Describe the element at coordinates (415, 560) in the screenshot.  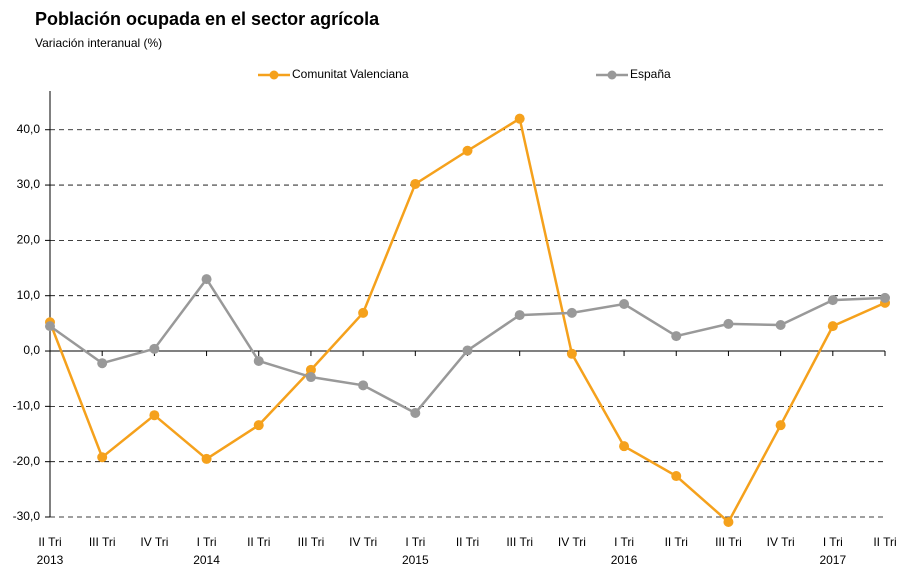
I see `x-year-label: 2015` at that location.